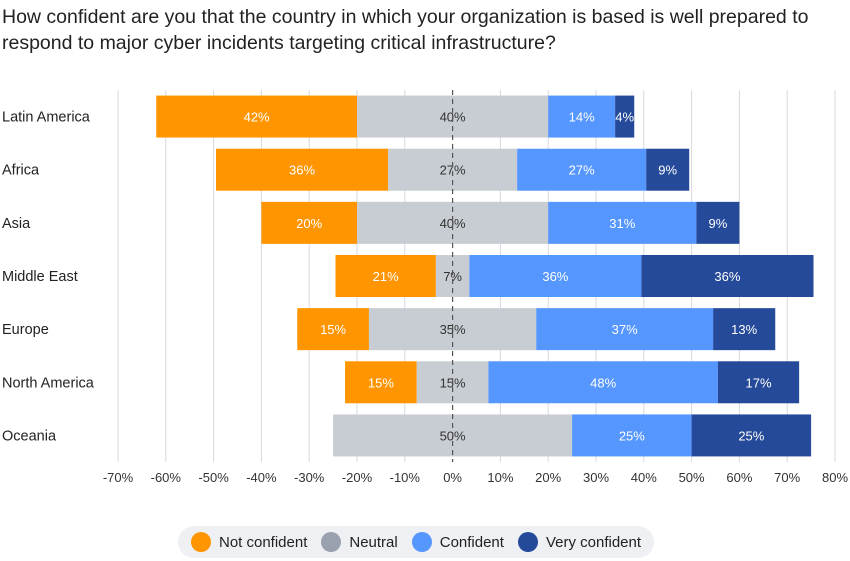  I want to click on legend-label: Confident, so click(471, 542).